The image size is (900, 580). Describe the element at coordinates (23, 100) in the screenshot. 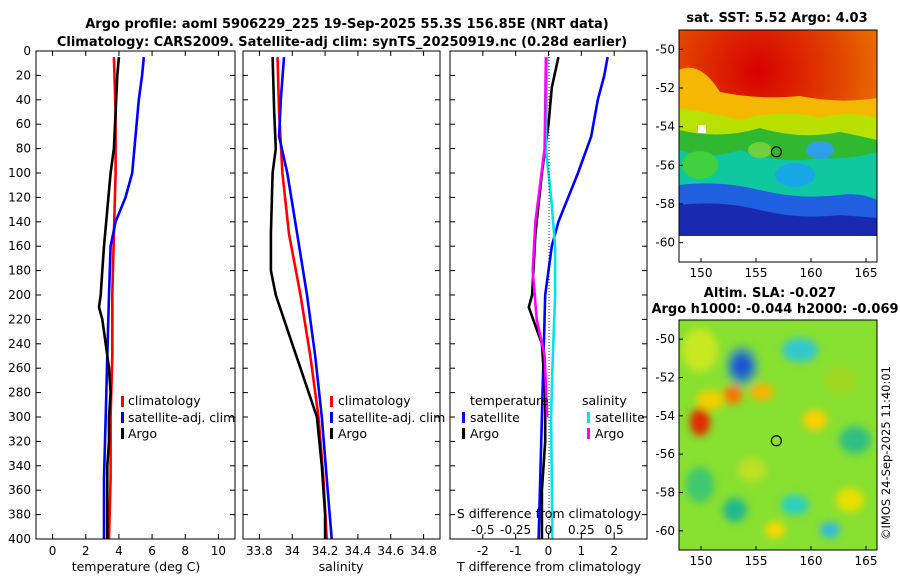

I see `y-tick-label: 40` at that location.